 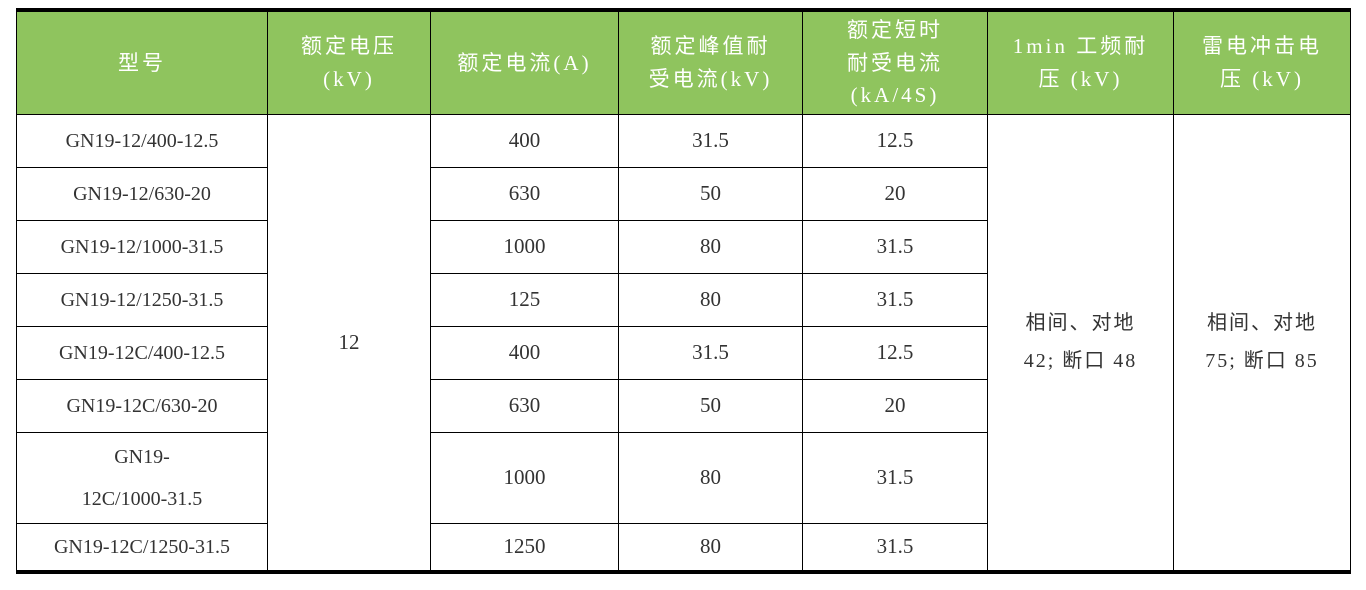 I want to click on rated-current-cell: 1250, so click(x=524, y=547).